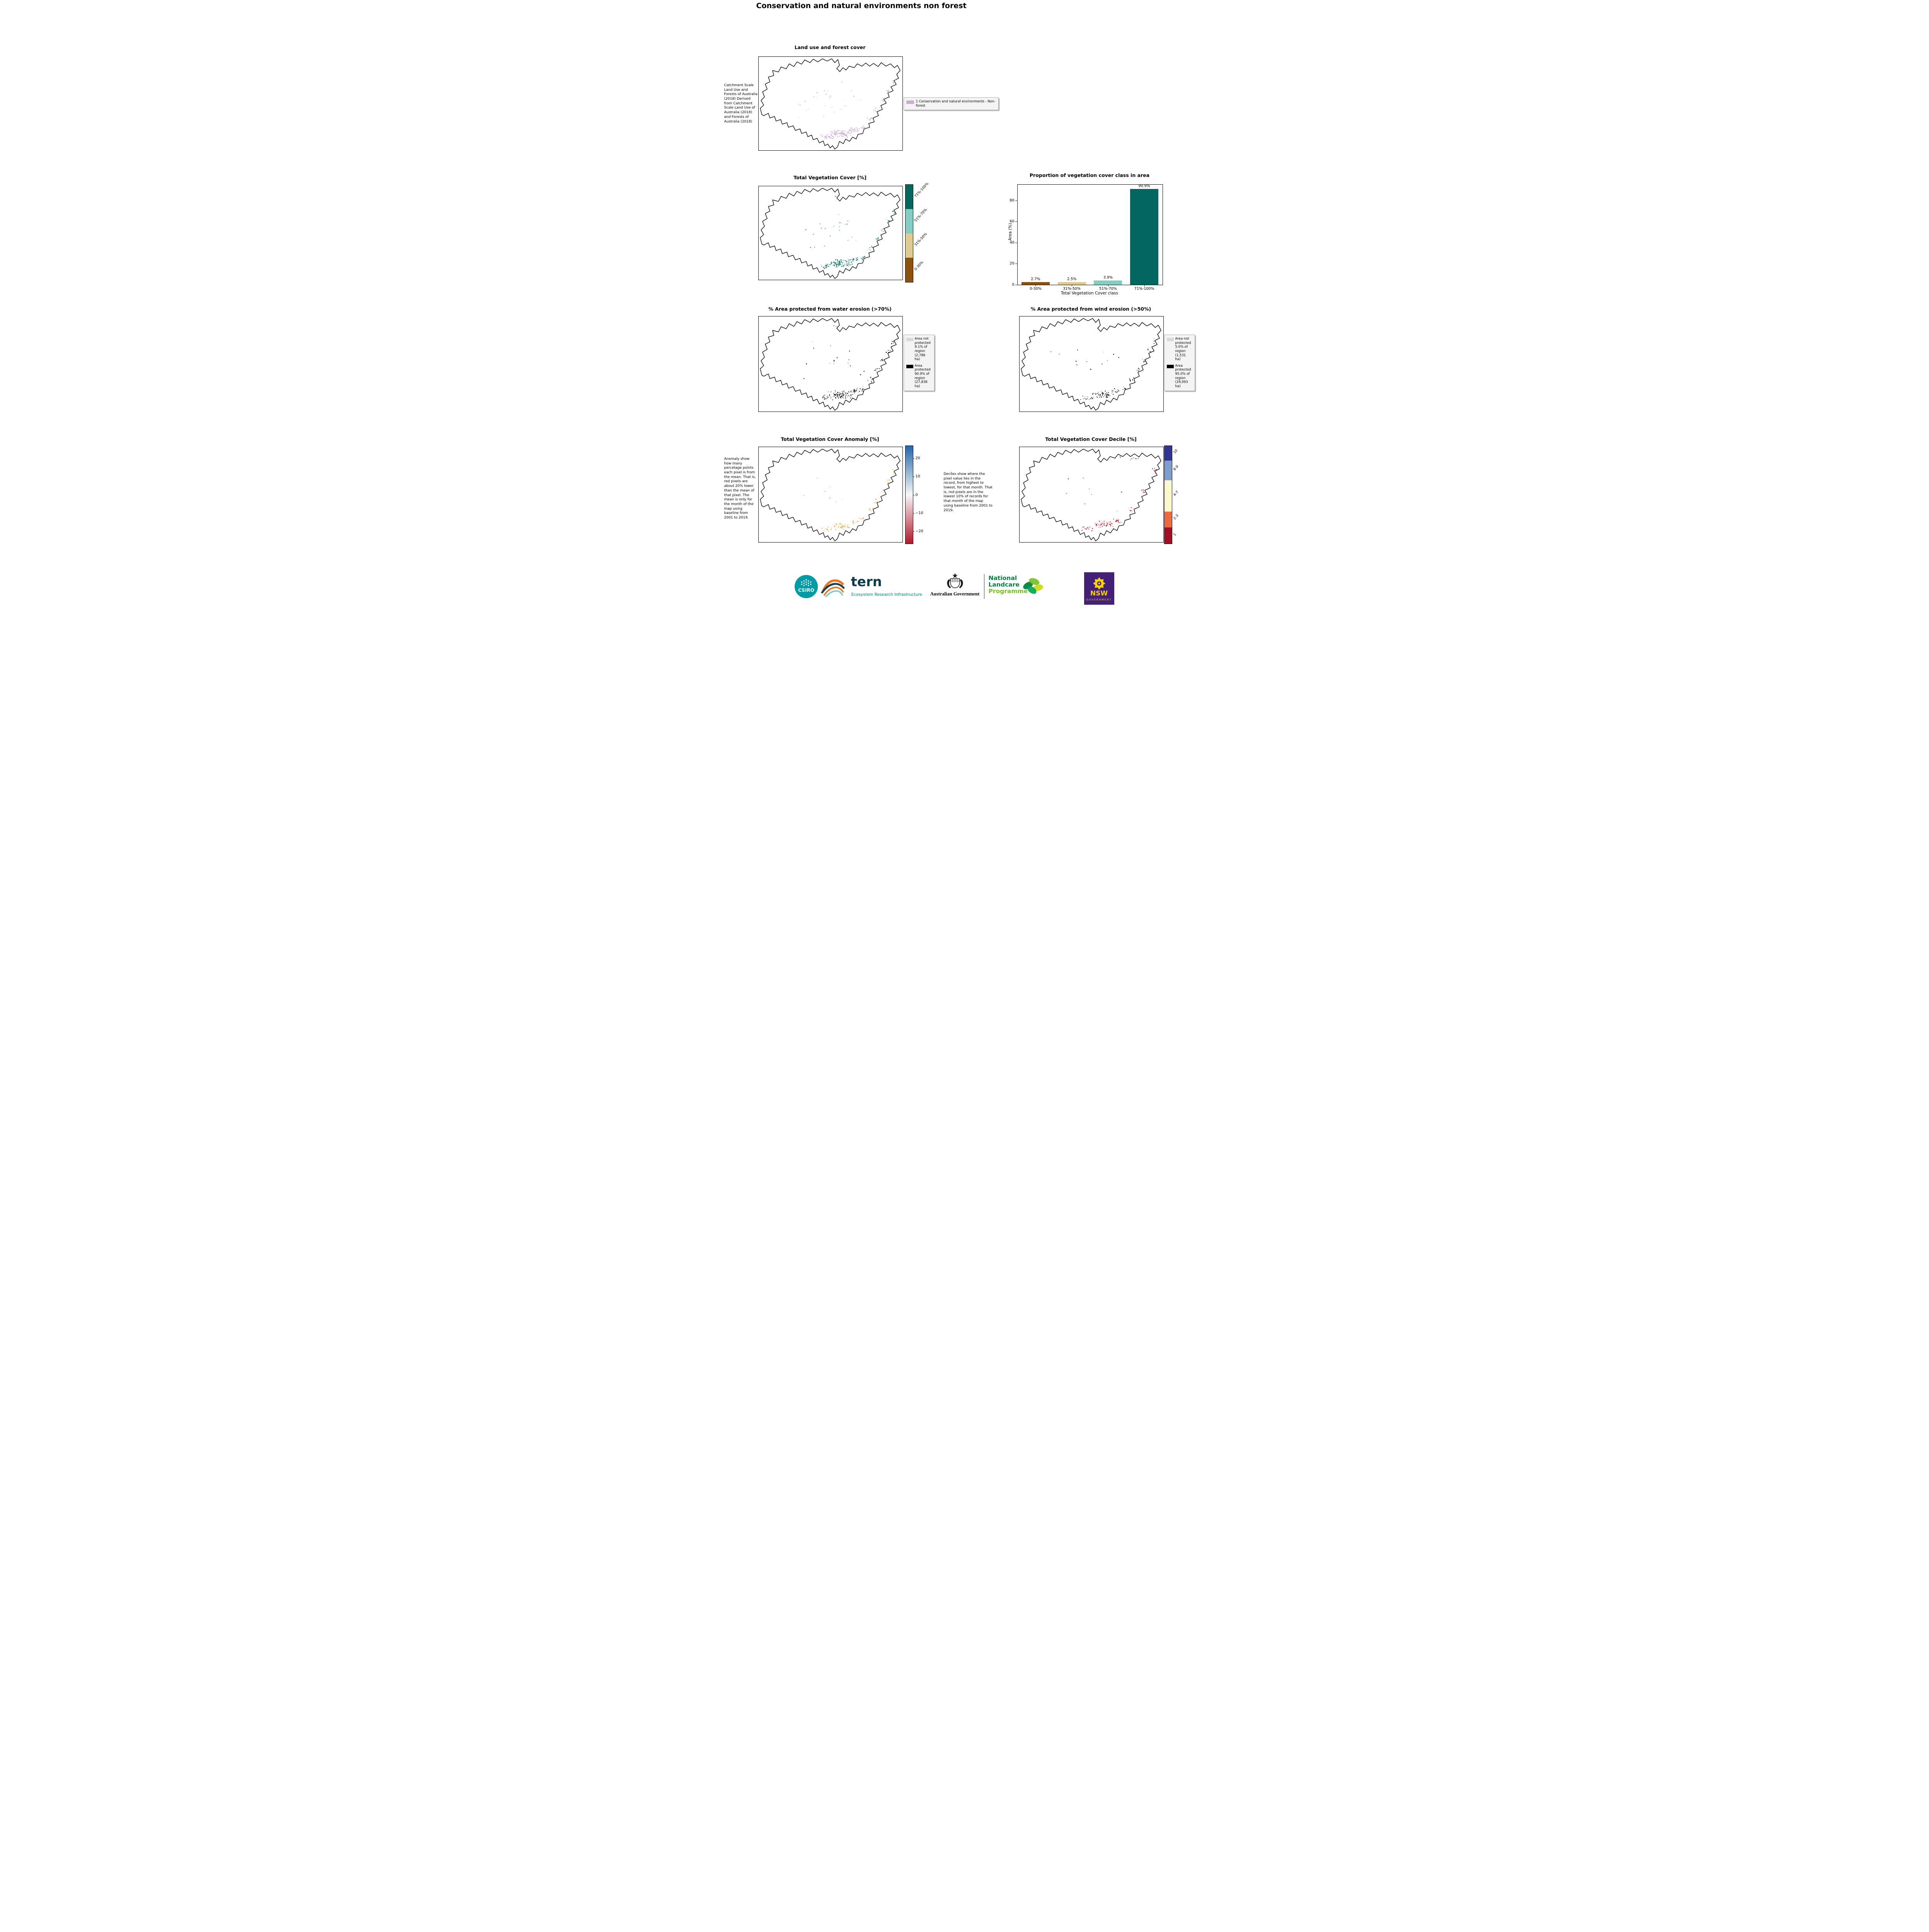 Image resolution: width=1929 pixels, height=1932 pixels. I want to click on land-use-map, so click(830, 104).